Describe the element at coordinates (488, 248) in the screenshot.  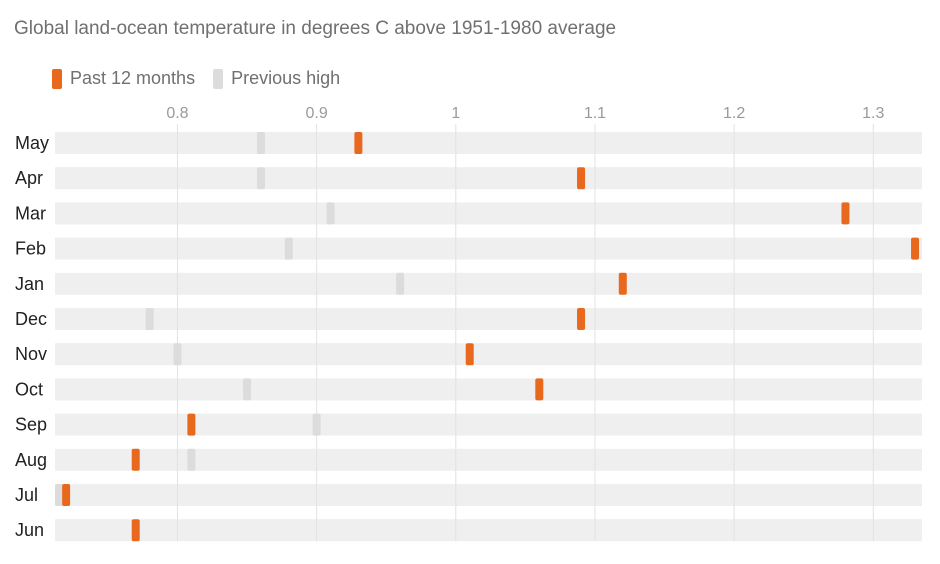
I see `row-band-feb` at that location.